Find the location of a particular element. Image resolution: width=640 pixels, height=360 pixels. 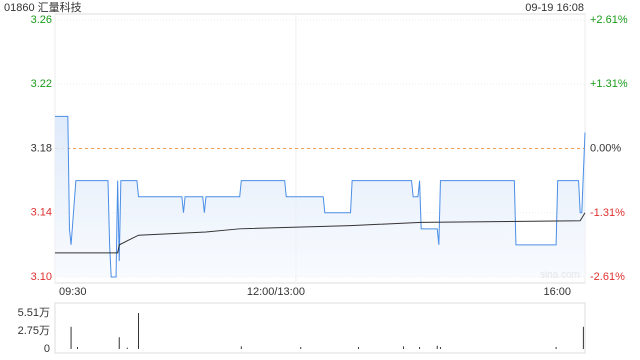

volume-frame is located at coordinates (320, 328).